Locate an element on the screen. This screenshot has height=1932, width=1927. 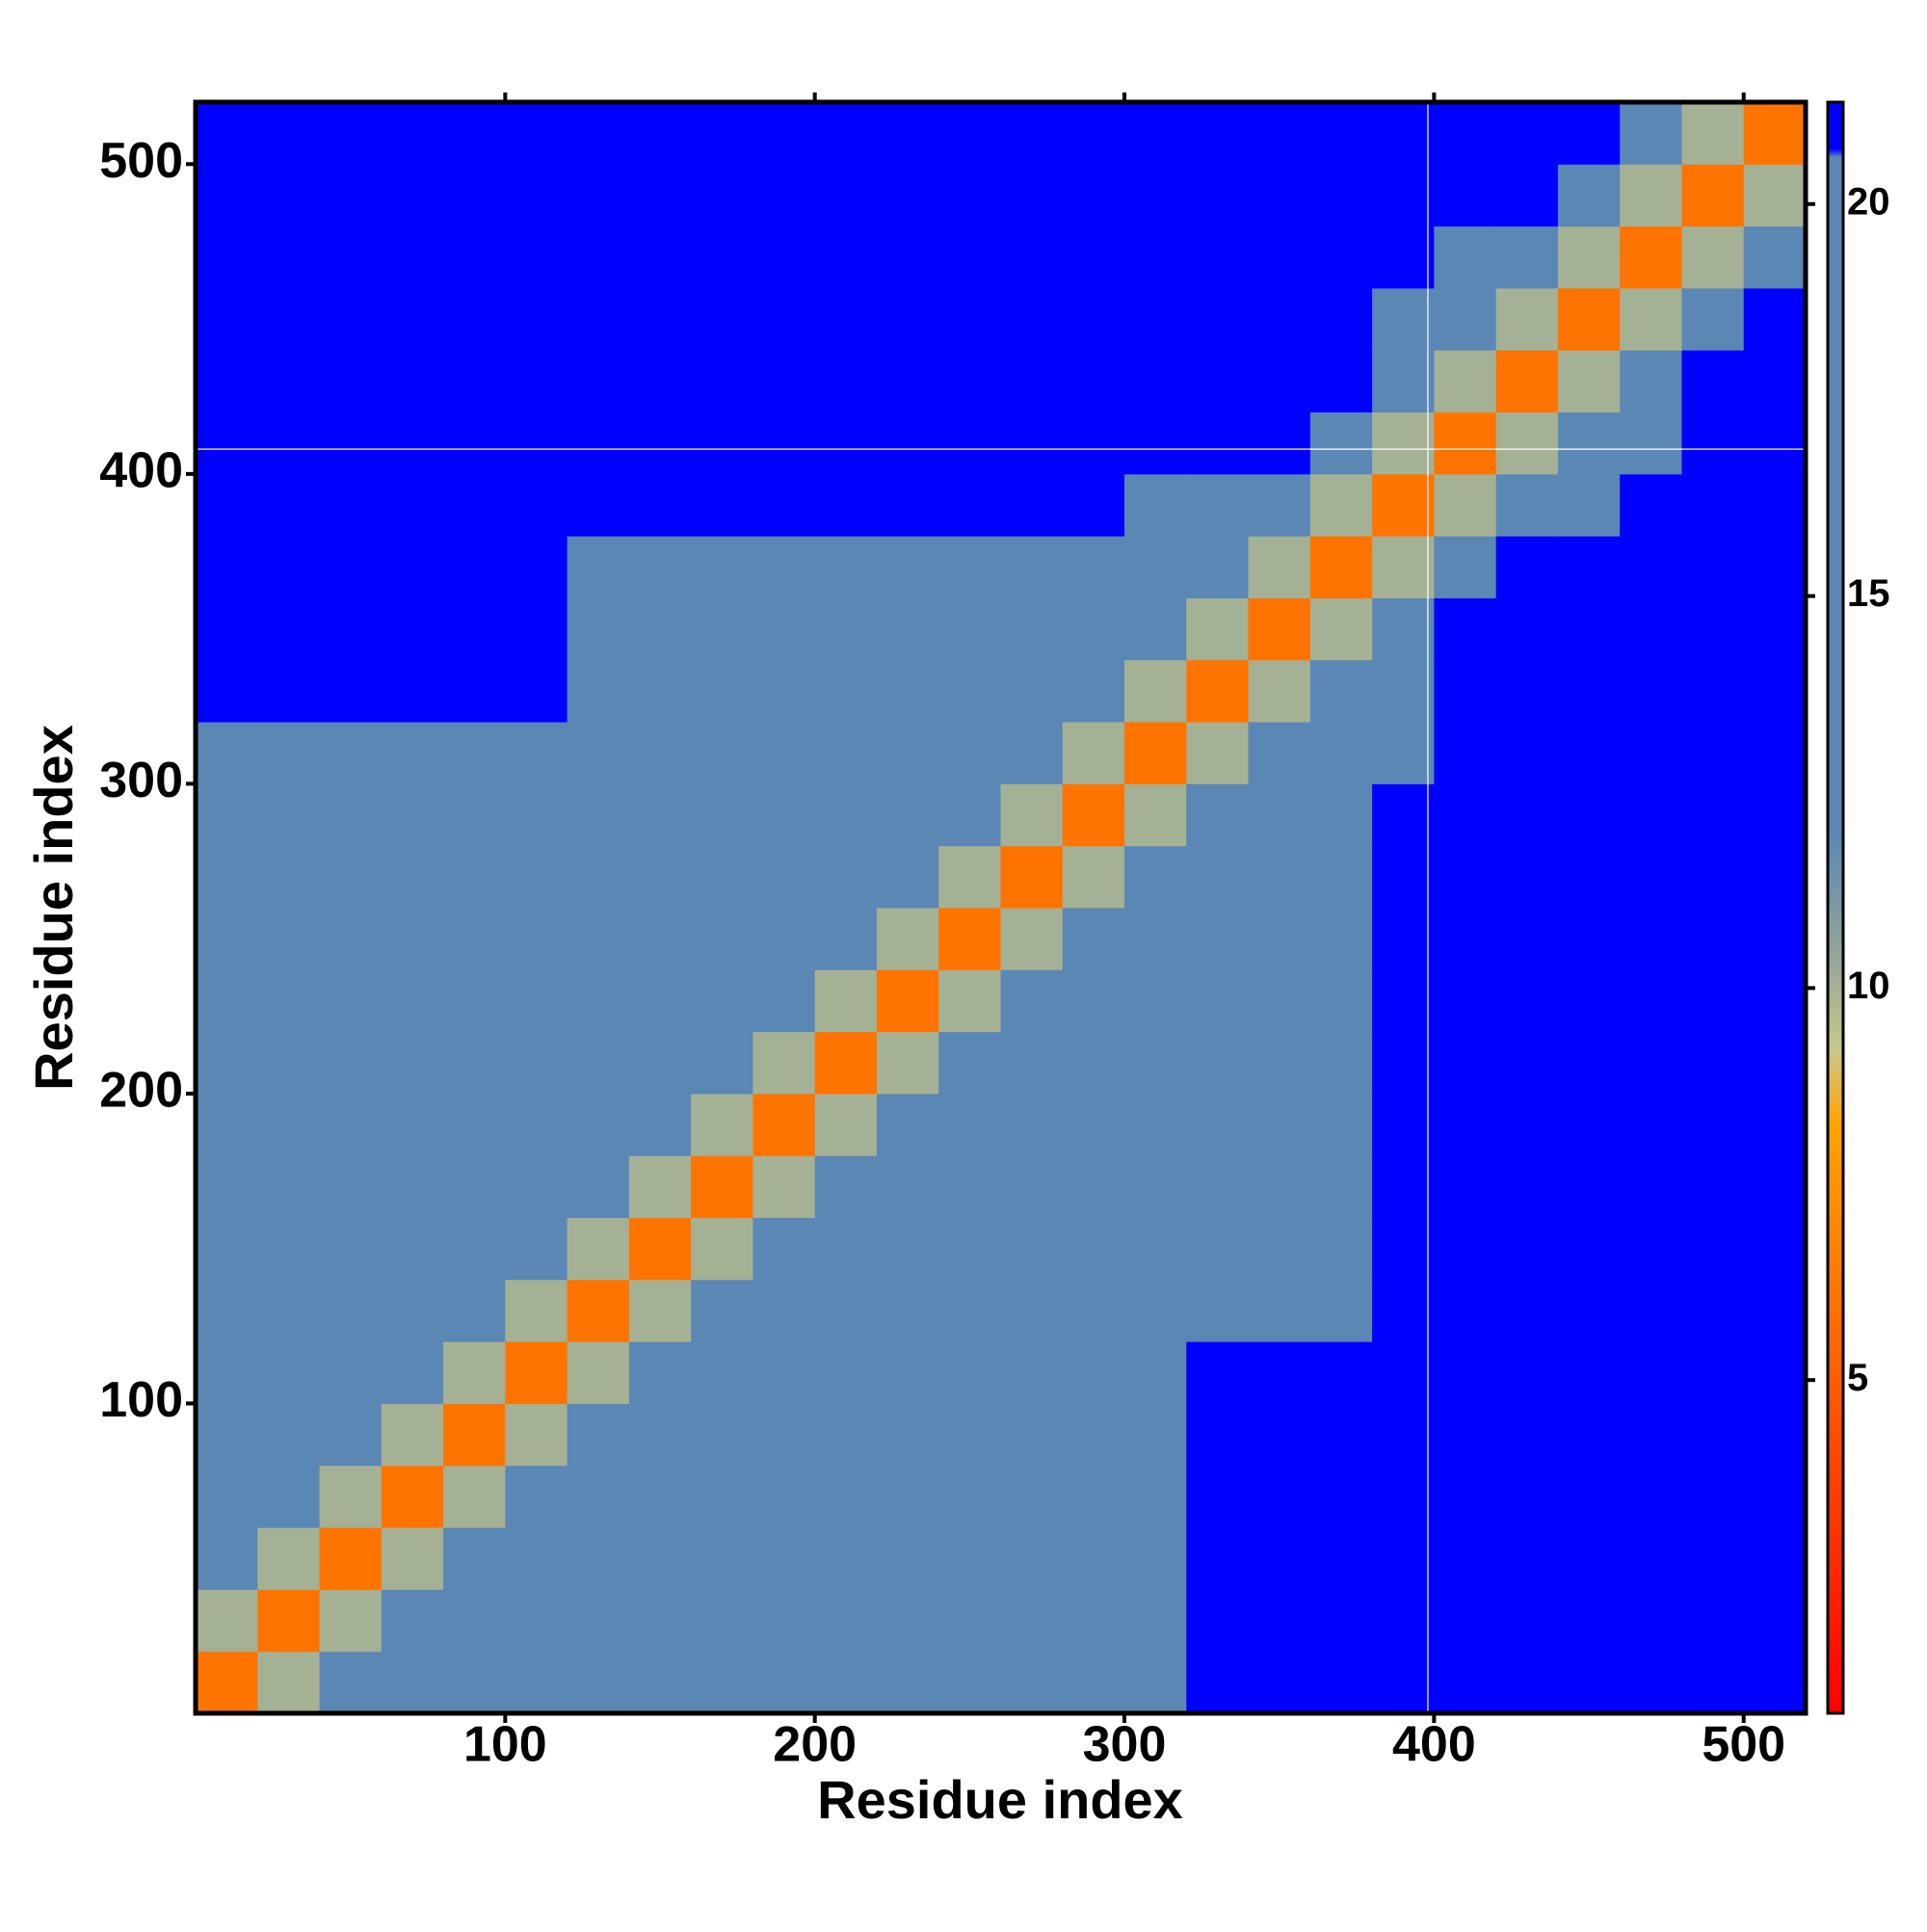
y-tick-label: 300 is located at coordinates (141, 780).